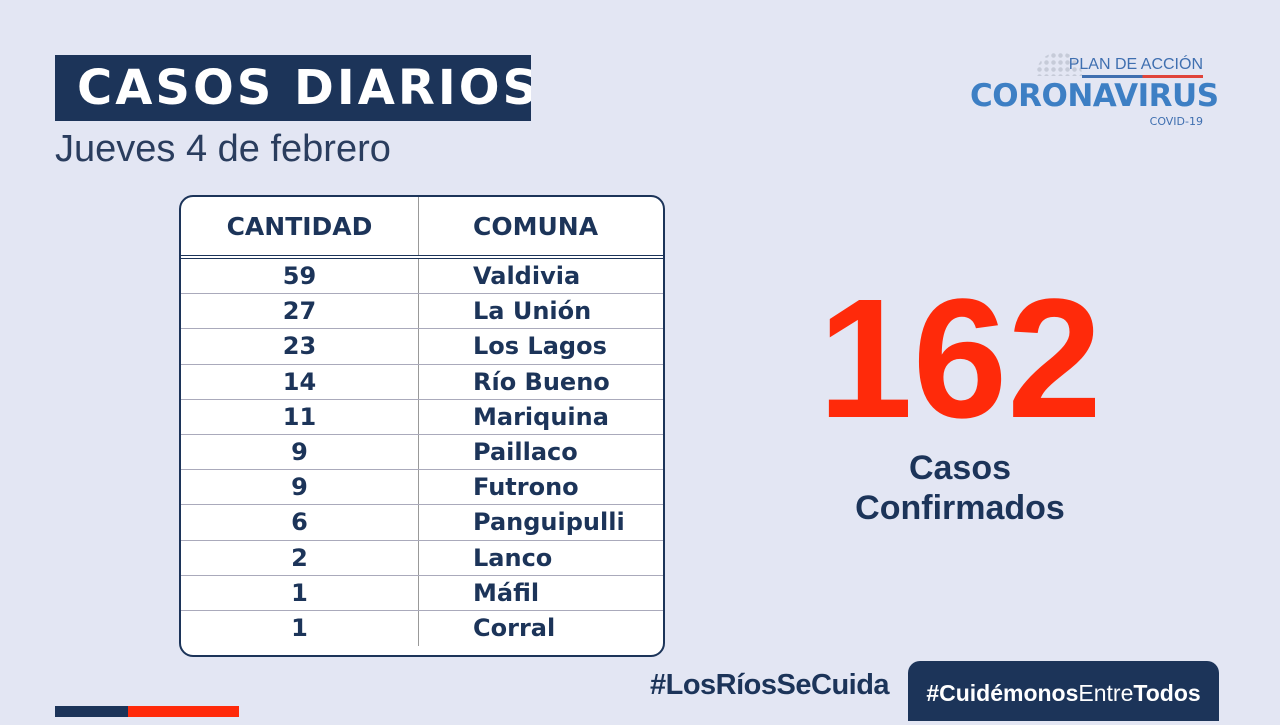 The height and width of the screenshot is (725, 1280). I want to click on cantidad-cell: 14, so click(300, 381).